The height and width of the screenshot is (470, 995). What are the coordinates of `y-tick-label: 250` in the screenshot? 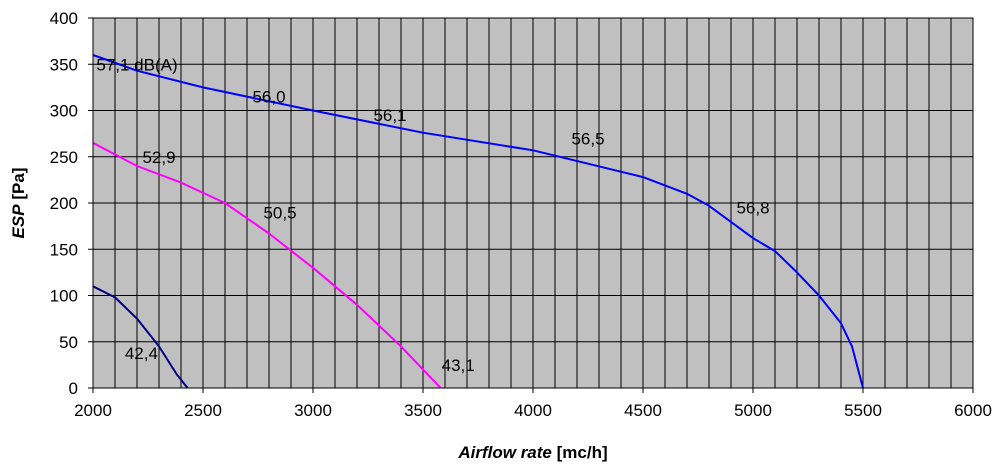 It's located at (64, 157).